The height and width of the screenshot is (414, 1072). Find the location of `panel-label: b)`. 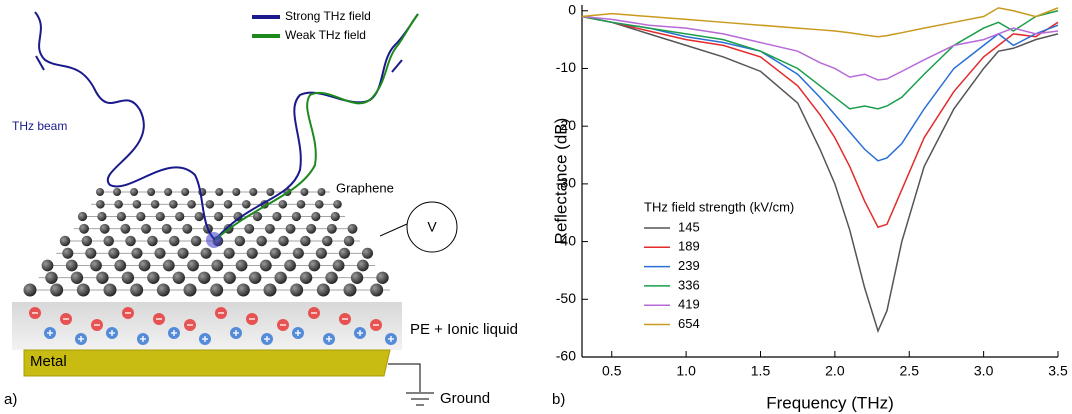

panel-label: b) is located at coordinates (558, 399).